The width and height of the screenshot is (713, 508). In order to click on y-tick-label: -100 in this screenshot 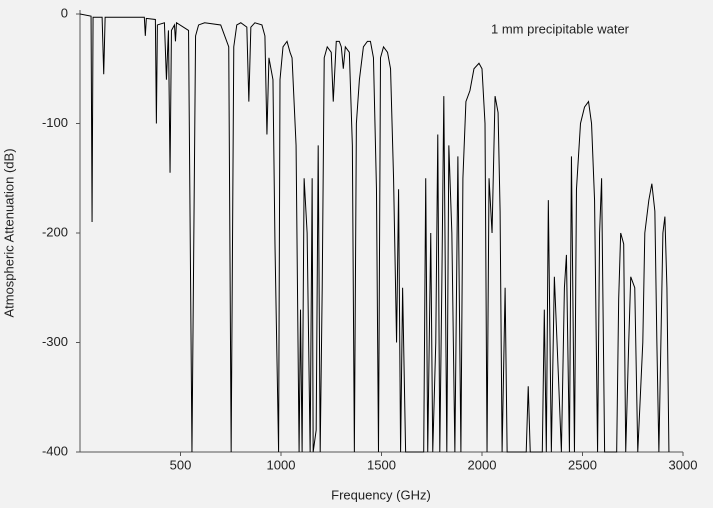, I will do `click(55, 122)`.